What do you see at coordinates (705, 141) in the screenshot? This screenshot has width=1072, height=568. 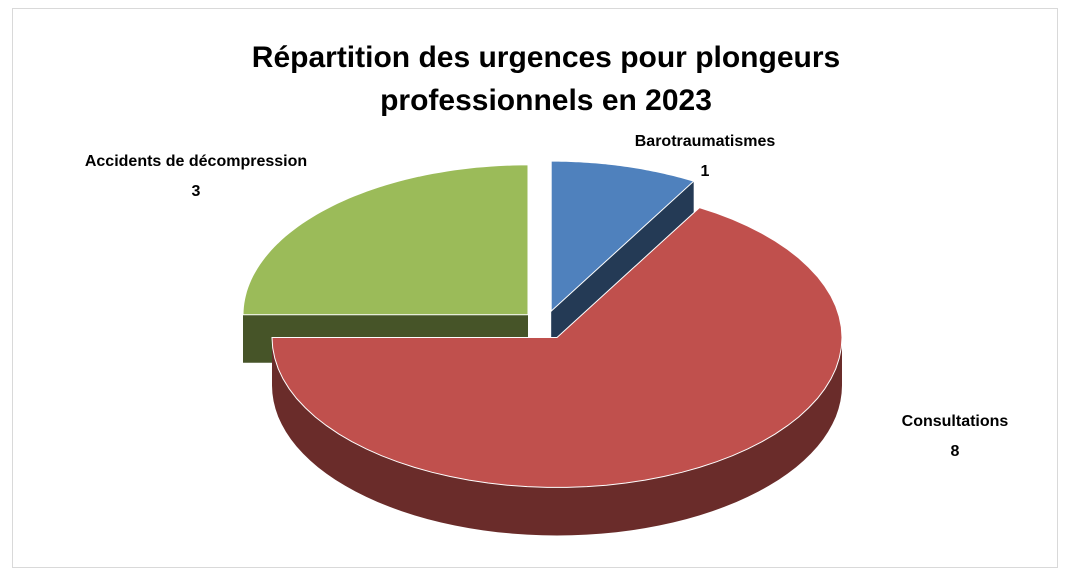 I see `data-label-name: Barotraumatismes` at bounding box center [705, 141].